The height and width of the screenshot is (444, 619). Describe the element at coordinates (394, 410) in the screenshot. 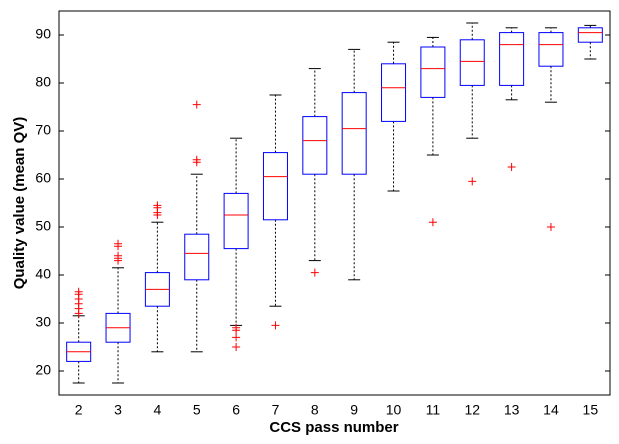

I see `x-tick-label: 10` at that location.